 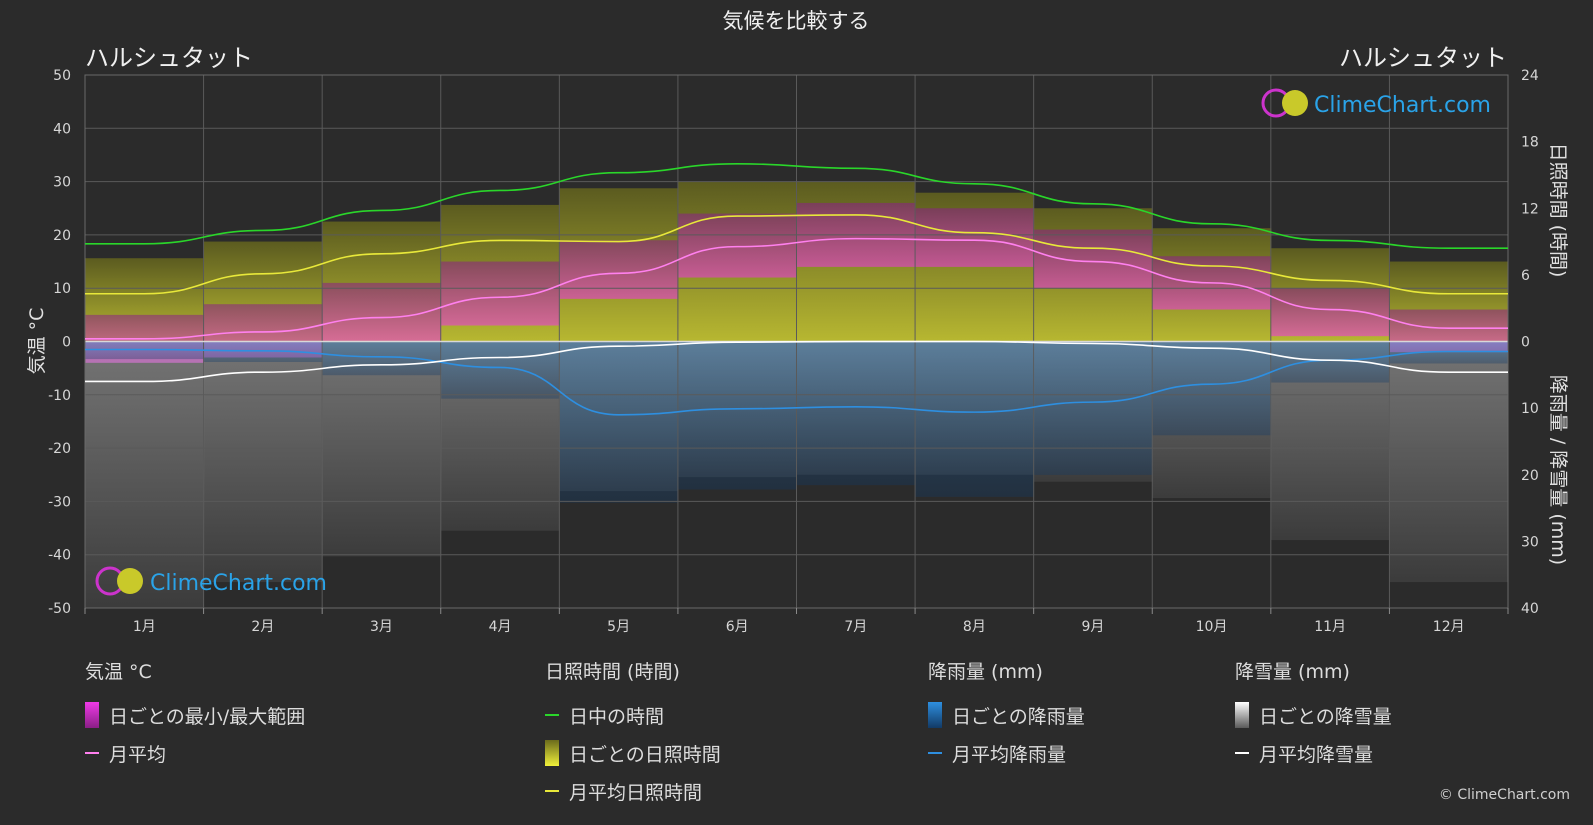 What do you see at coordinates (262, 627) in the screenshot?
I see `month-tick-label: 2月` at bounding box center [262, 627].